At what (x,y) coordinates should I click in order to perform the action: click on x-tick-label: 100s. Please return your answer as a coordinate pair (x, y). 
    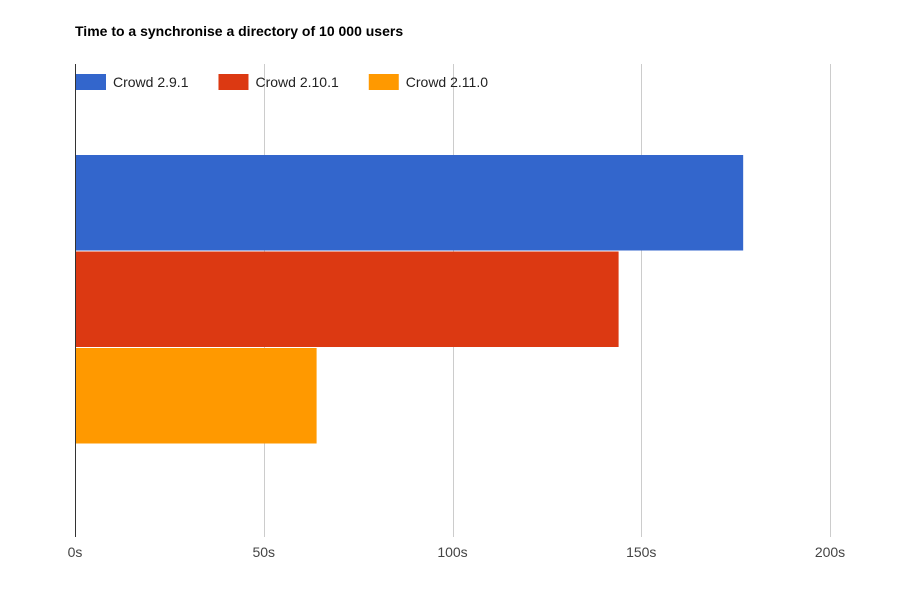
    Looking at the image, I should click on (452, 552).